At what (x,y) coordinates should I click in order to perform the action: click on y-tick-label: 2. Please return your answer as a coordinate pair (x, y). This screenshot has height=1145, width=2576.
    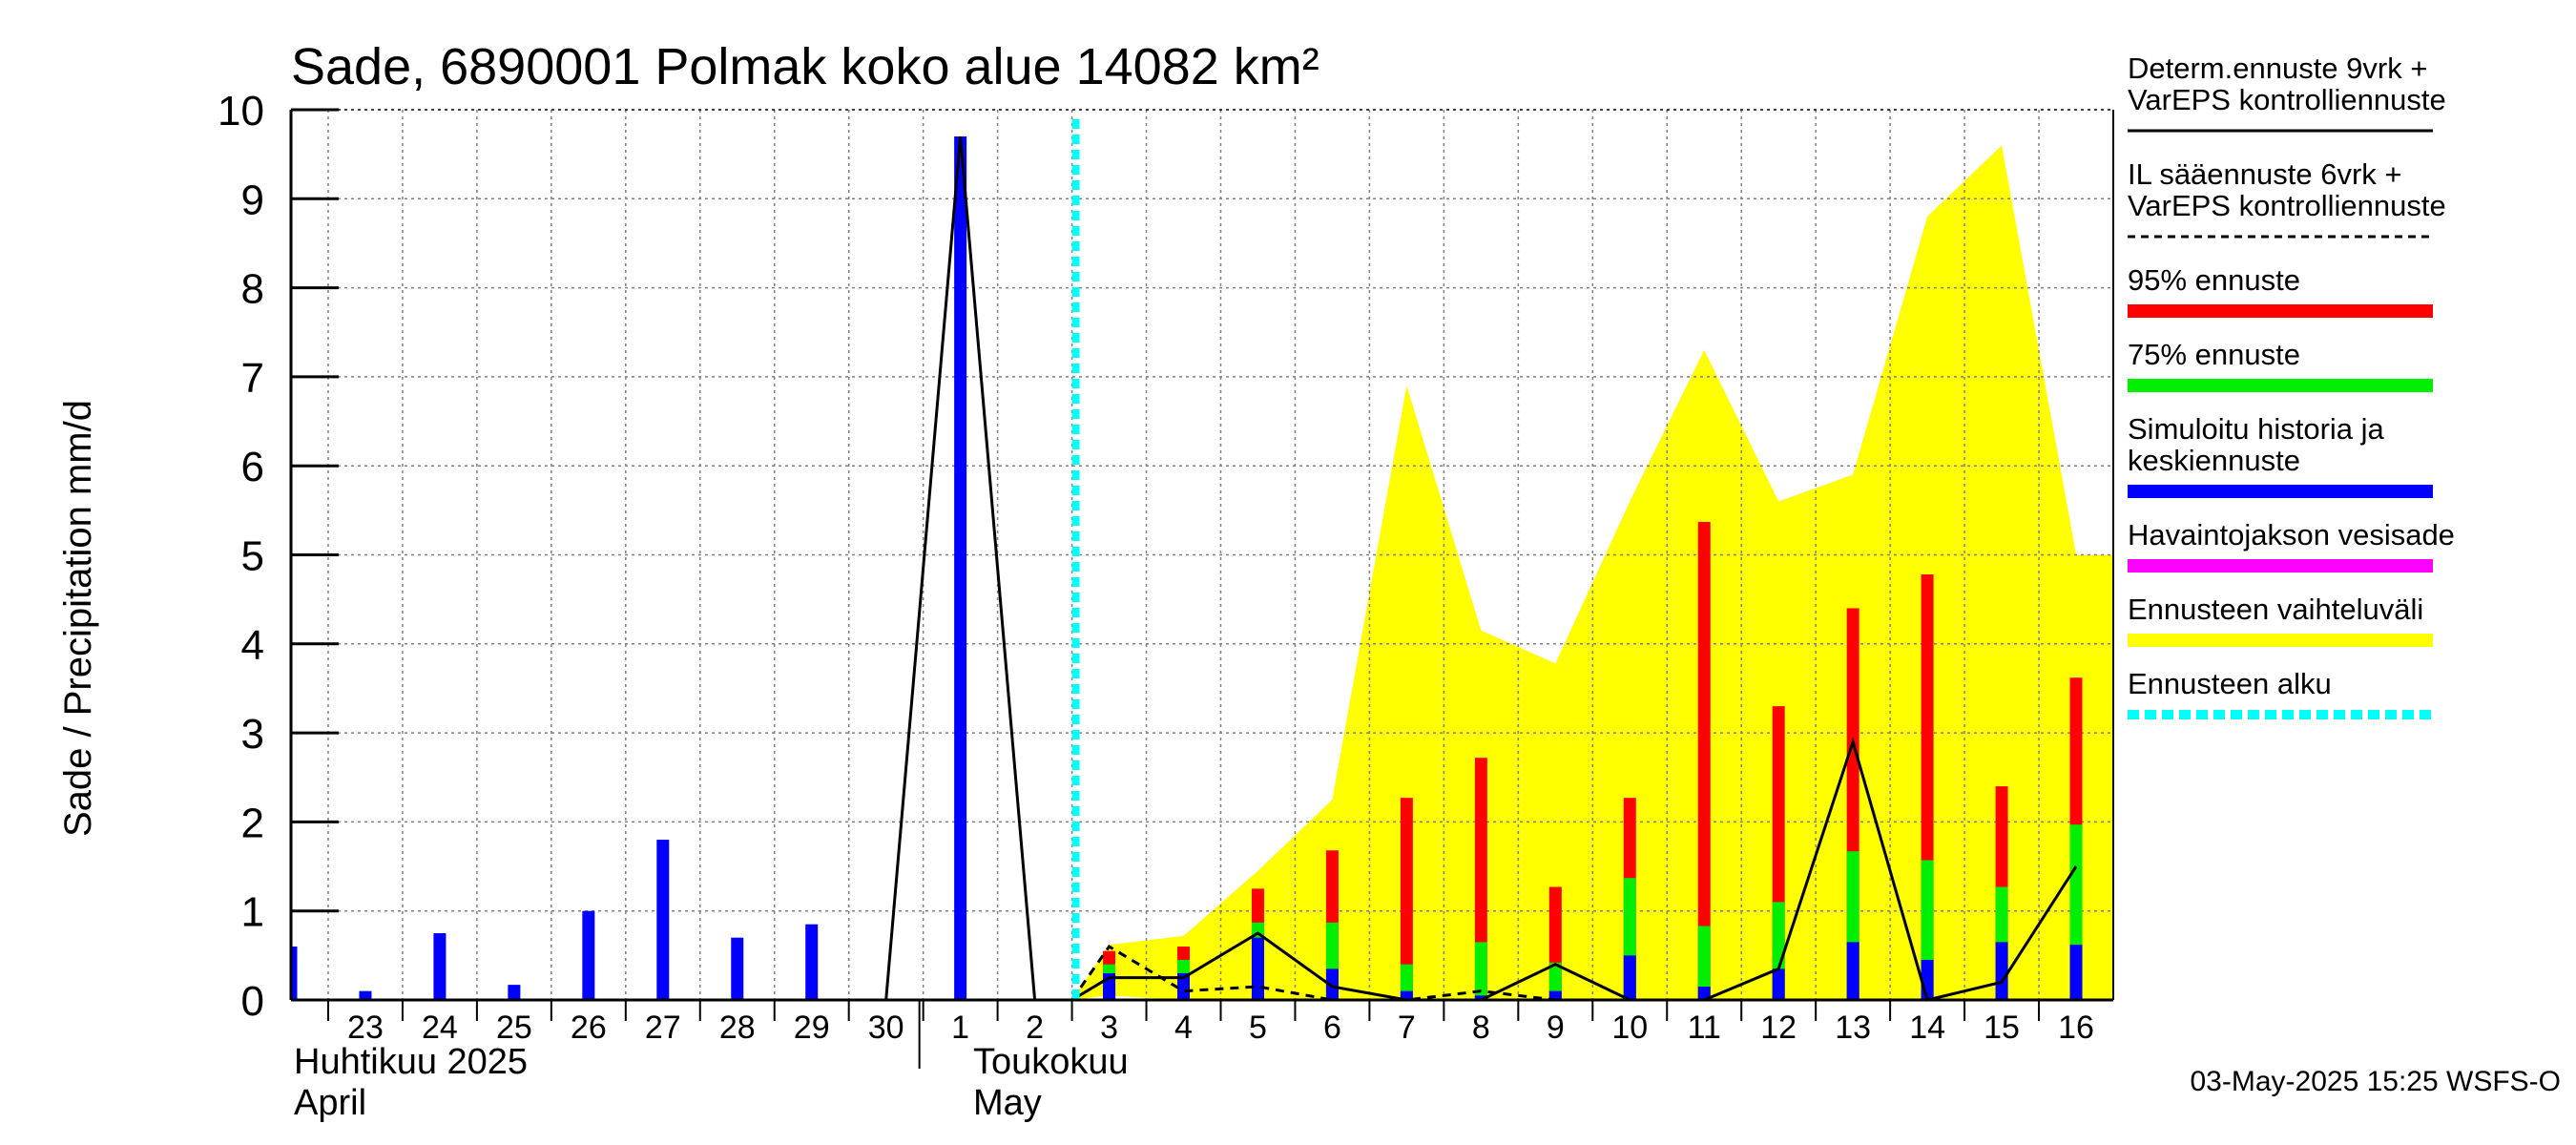
    Looking at the image, I should click on (252, 823).